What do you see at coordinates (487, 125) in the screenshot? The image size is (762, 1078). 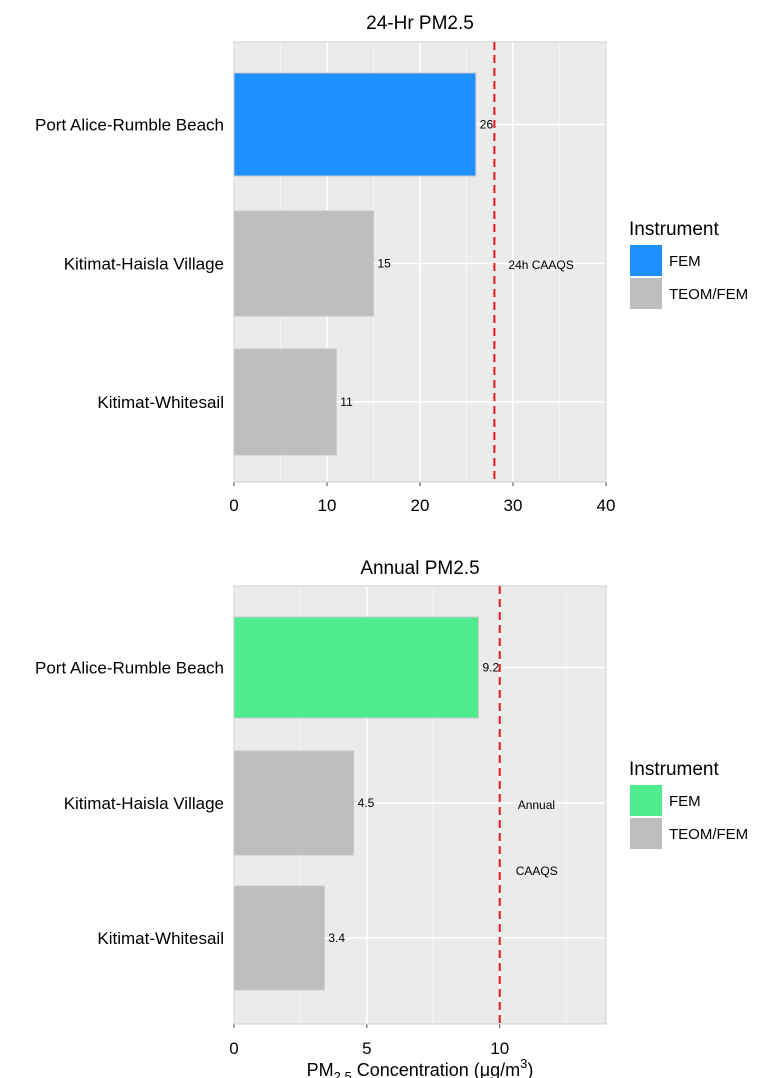 I see `bar-value-label: 26` at bounding box center [487, 125].